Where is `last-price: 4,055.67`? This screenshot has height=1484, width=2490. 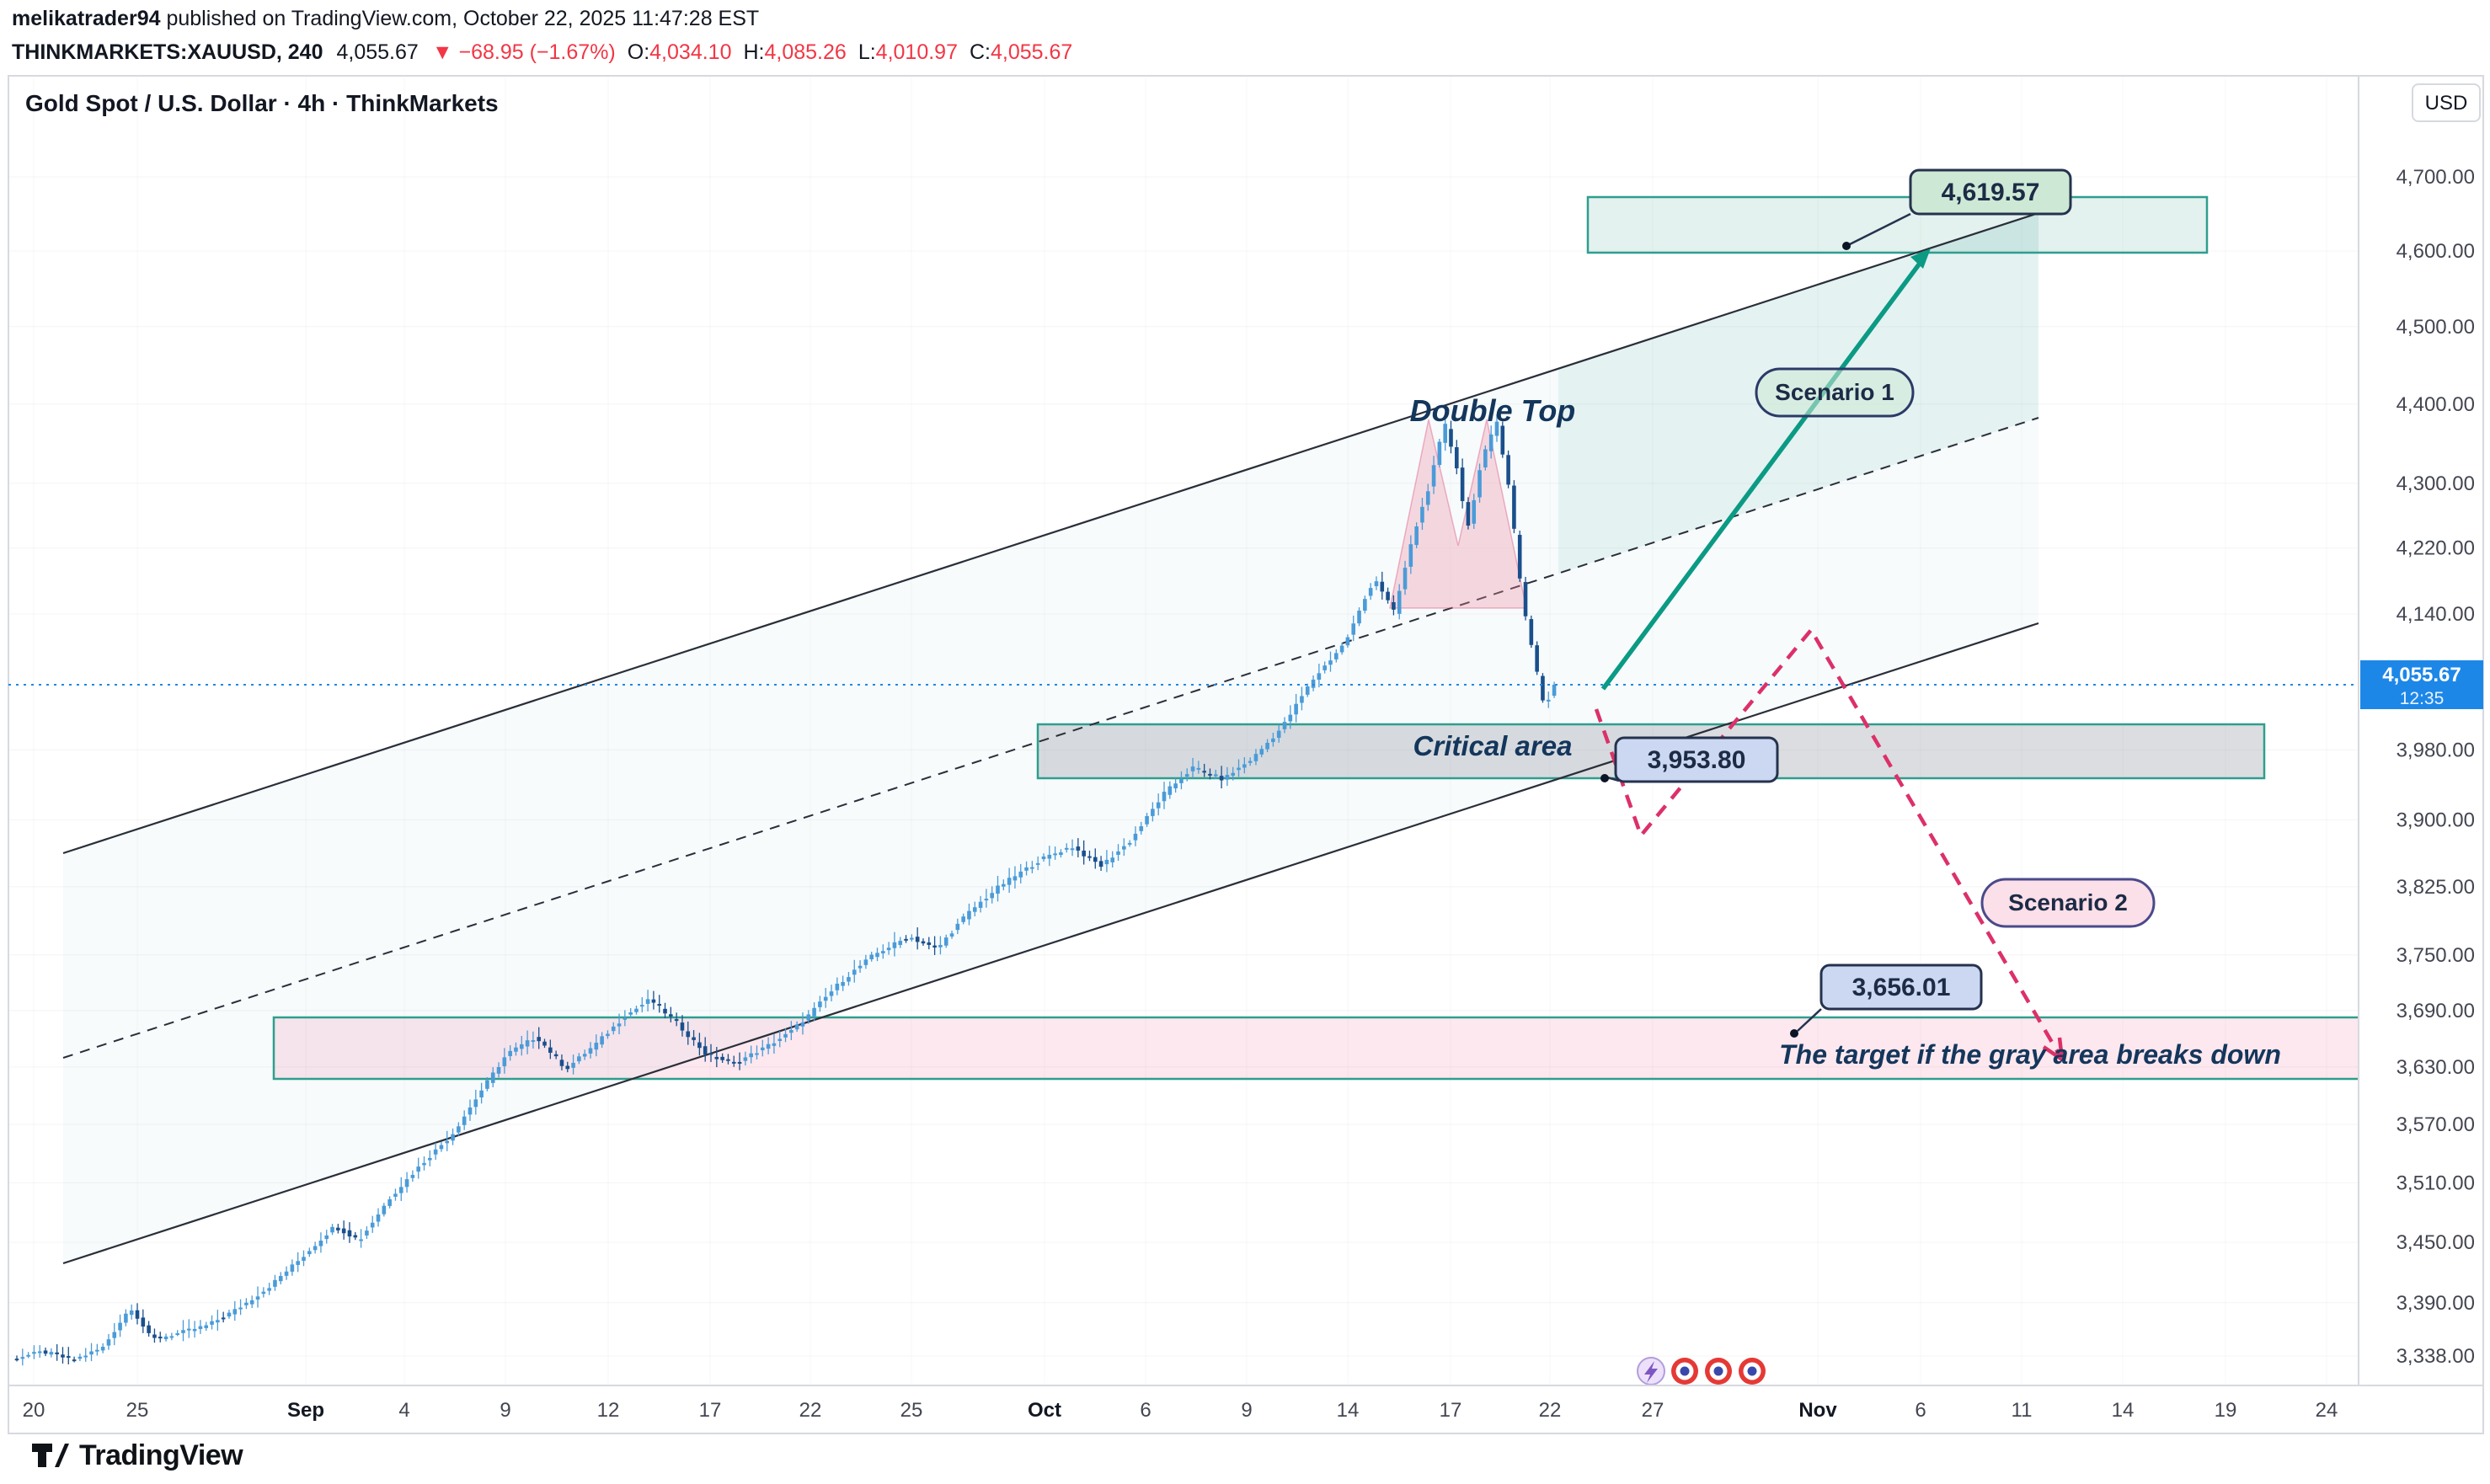
last-price: 4,055.67 is located at coordinates (377, 52).